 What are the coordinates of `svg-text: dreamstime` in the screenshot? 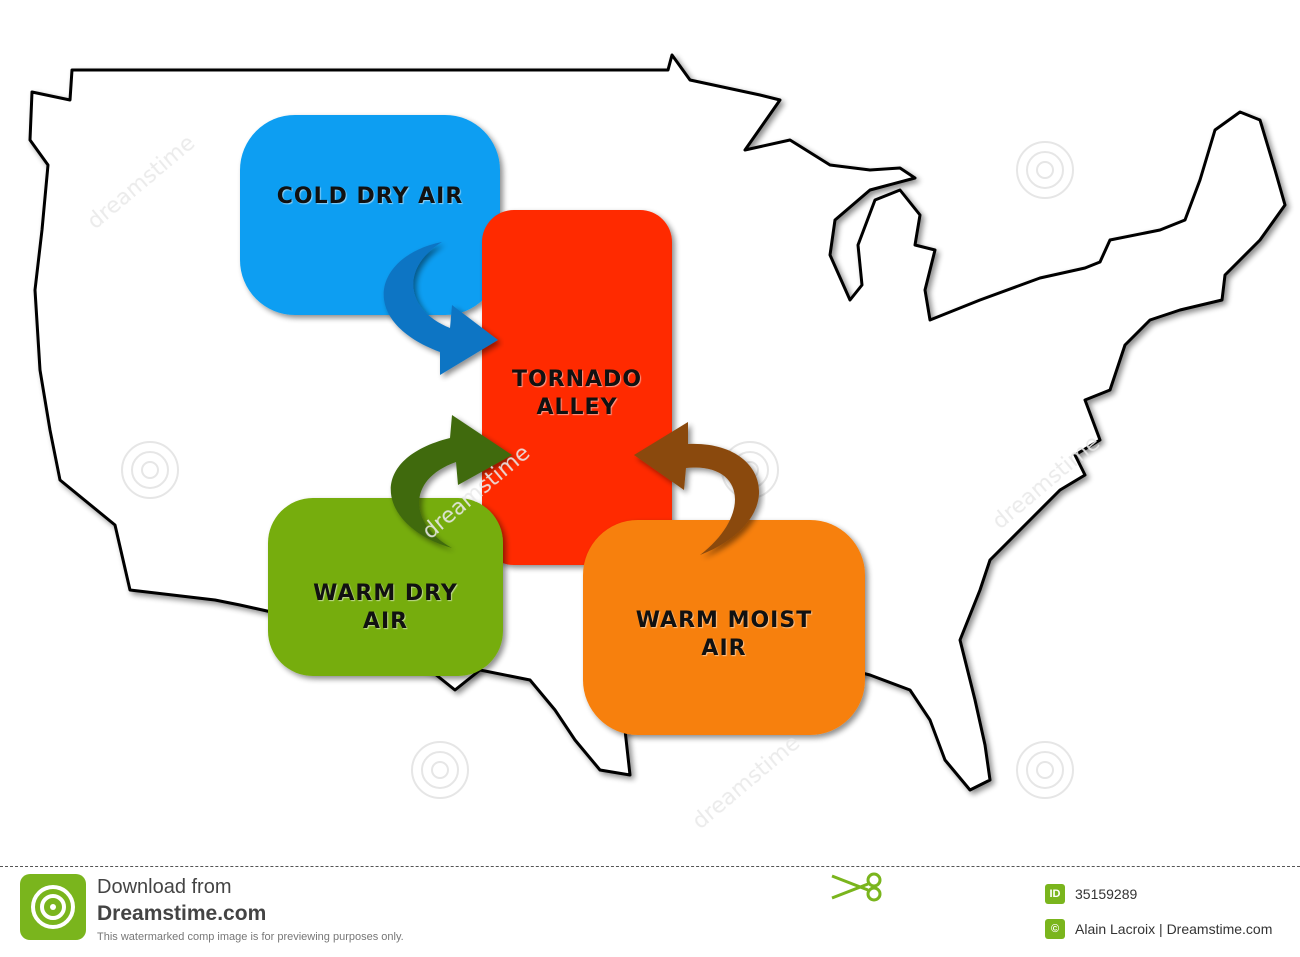 It's located at (746, 783).